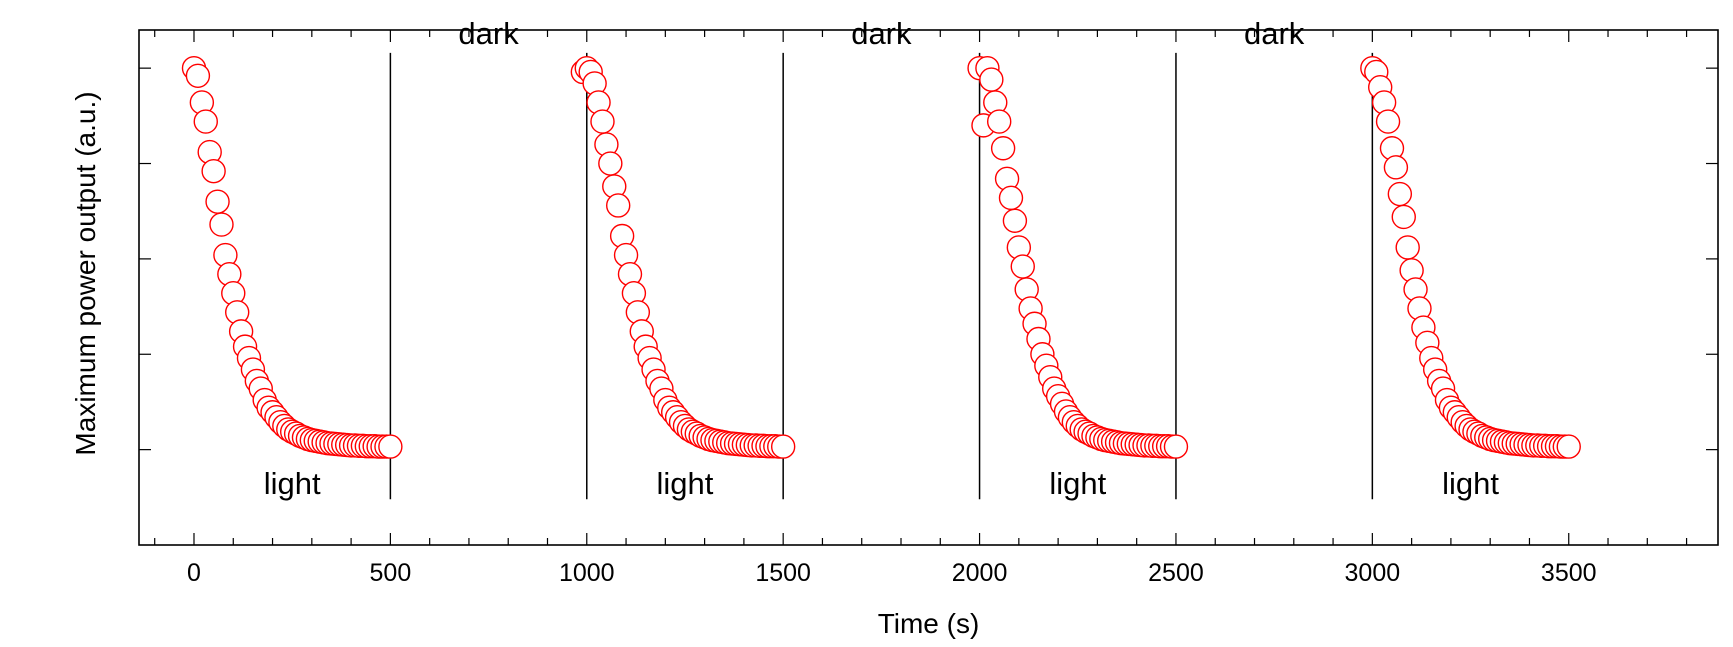  I want to click on y-axis-label: Maximum power output (a.u.), so click(85, 273).